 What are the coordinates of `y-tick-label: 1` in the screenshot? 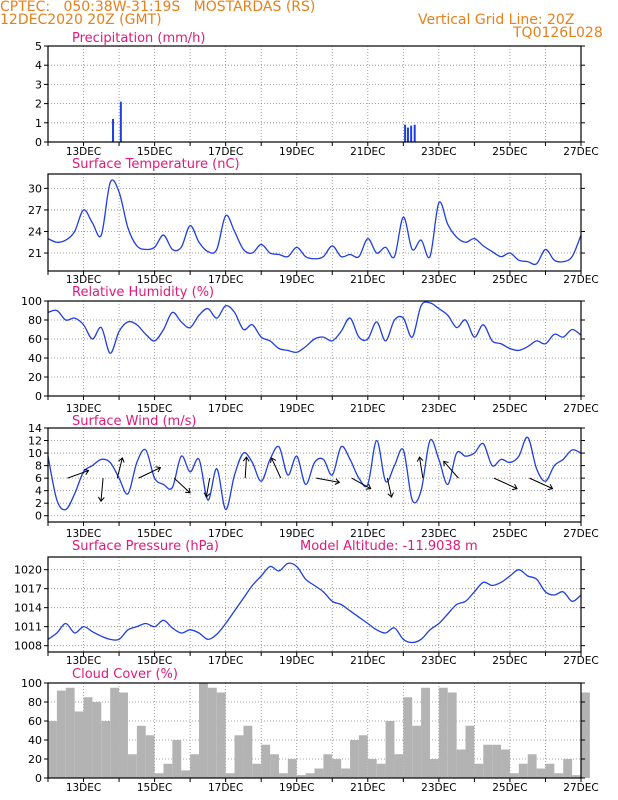 It's located at (38, 123).